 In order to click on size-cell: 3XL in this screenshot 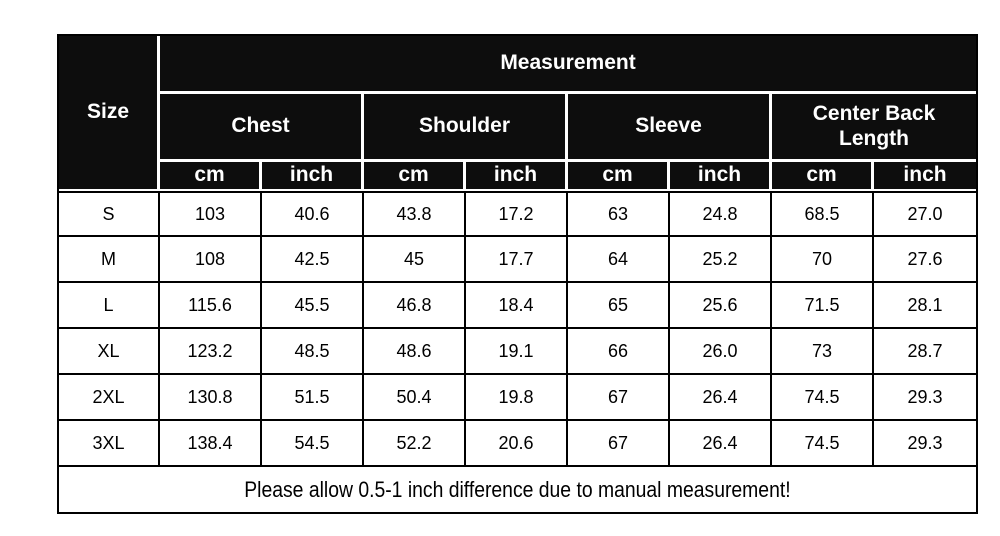, I will do `click(109, 444)`.